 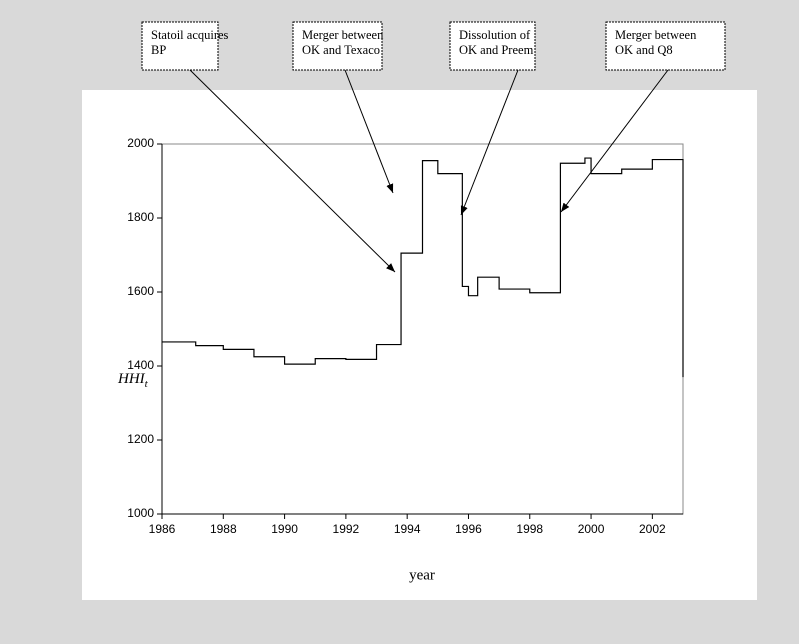 What do you see at coordinates (147, 384) in the screenshot?
I see `y-label-sub: t` at bounding box center [147, 384].